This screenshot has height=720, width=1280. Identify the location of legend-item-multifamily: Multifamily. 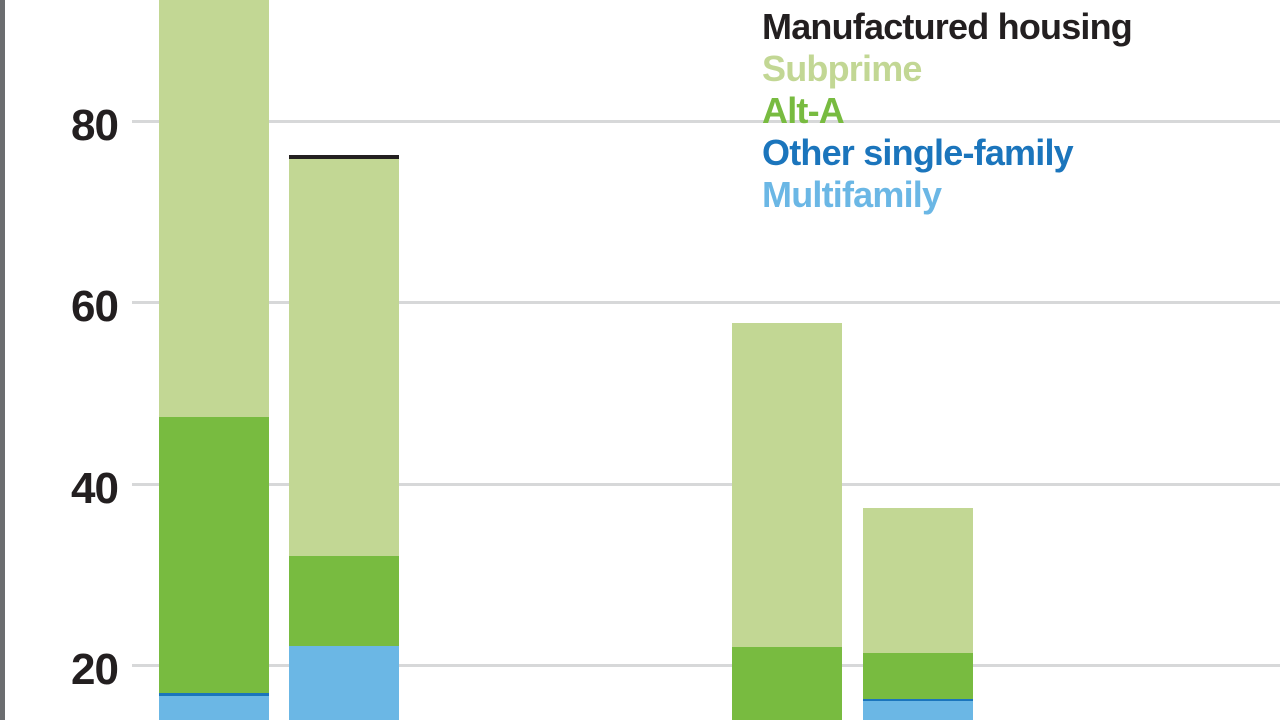
(852, 194).